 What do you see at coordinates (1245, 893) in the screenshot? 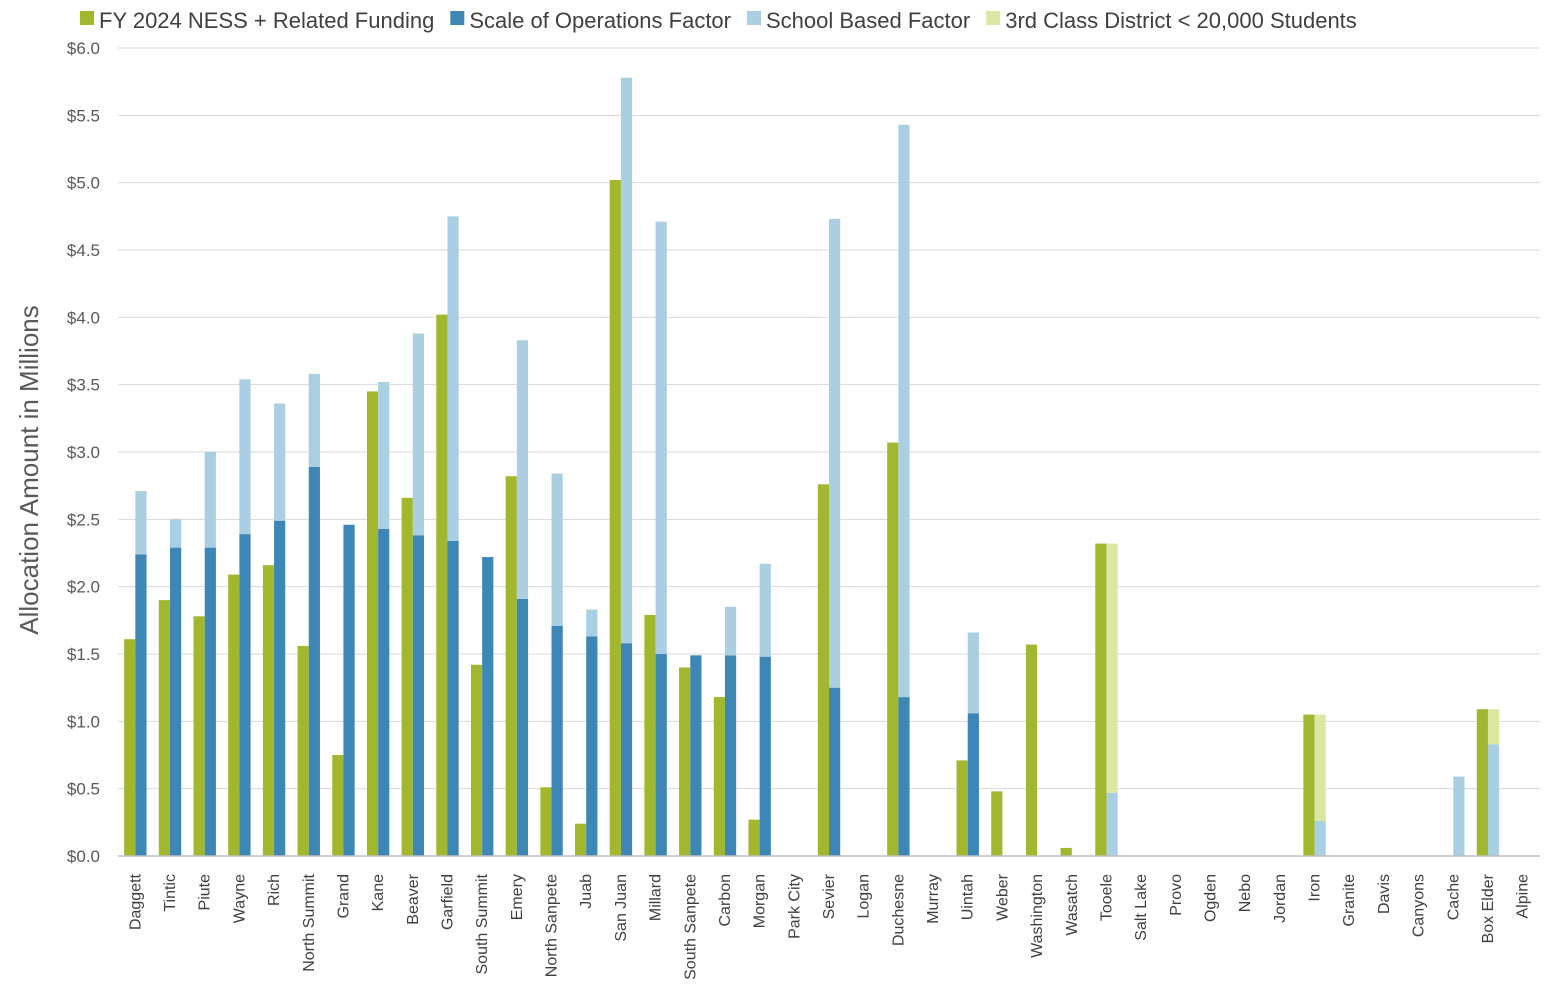
I see `category-label: Nebo` at bounding box center [1245, 893].